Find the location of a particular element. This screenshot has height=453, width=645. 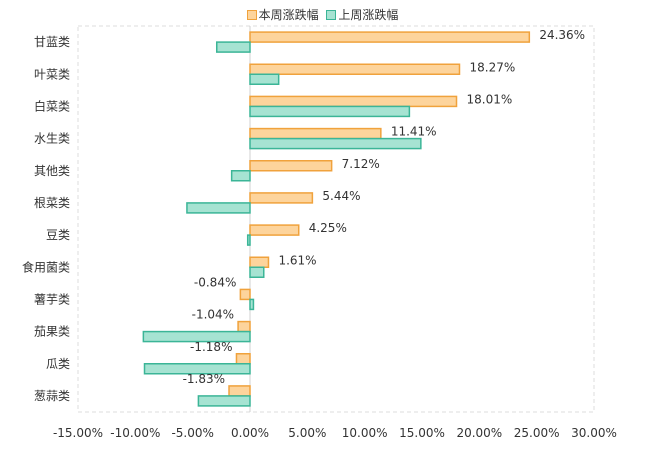

x-tick-label: 25.00% is located at coordinates (537, 433).